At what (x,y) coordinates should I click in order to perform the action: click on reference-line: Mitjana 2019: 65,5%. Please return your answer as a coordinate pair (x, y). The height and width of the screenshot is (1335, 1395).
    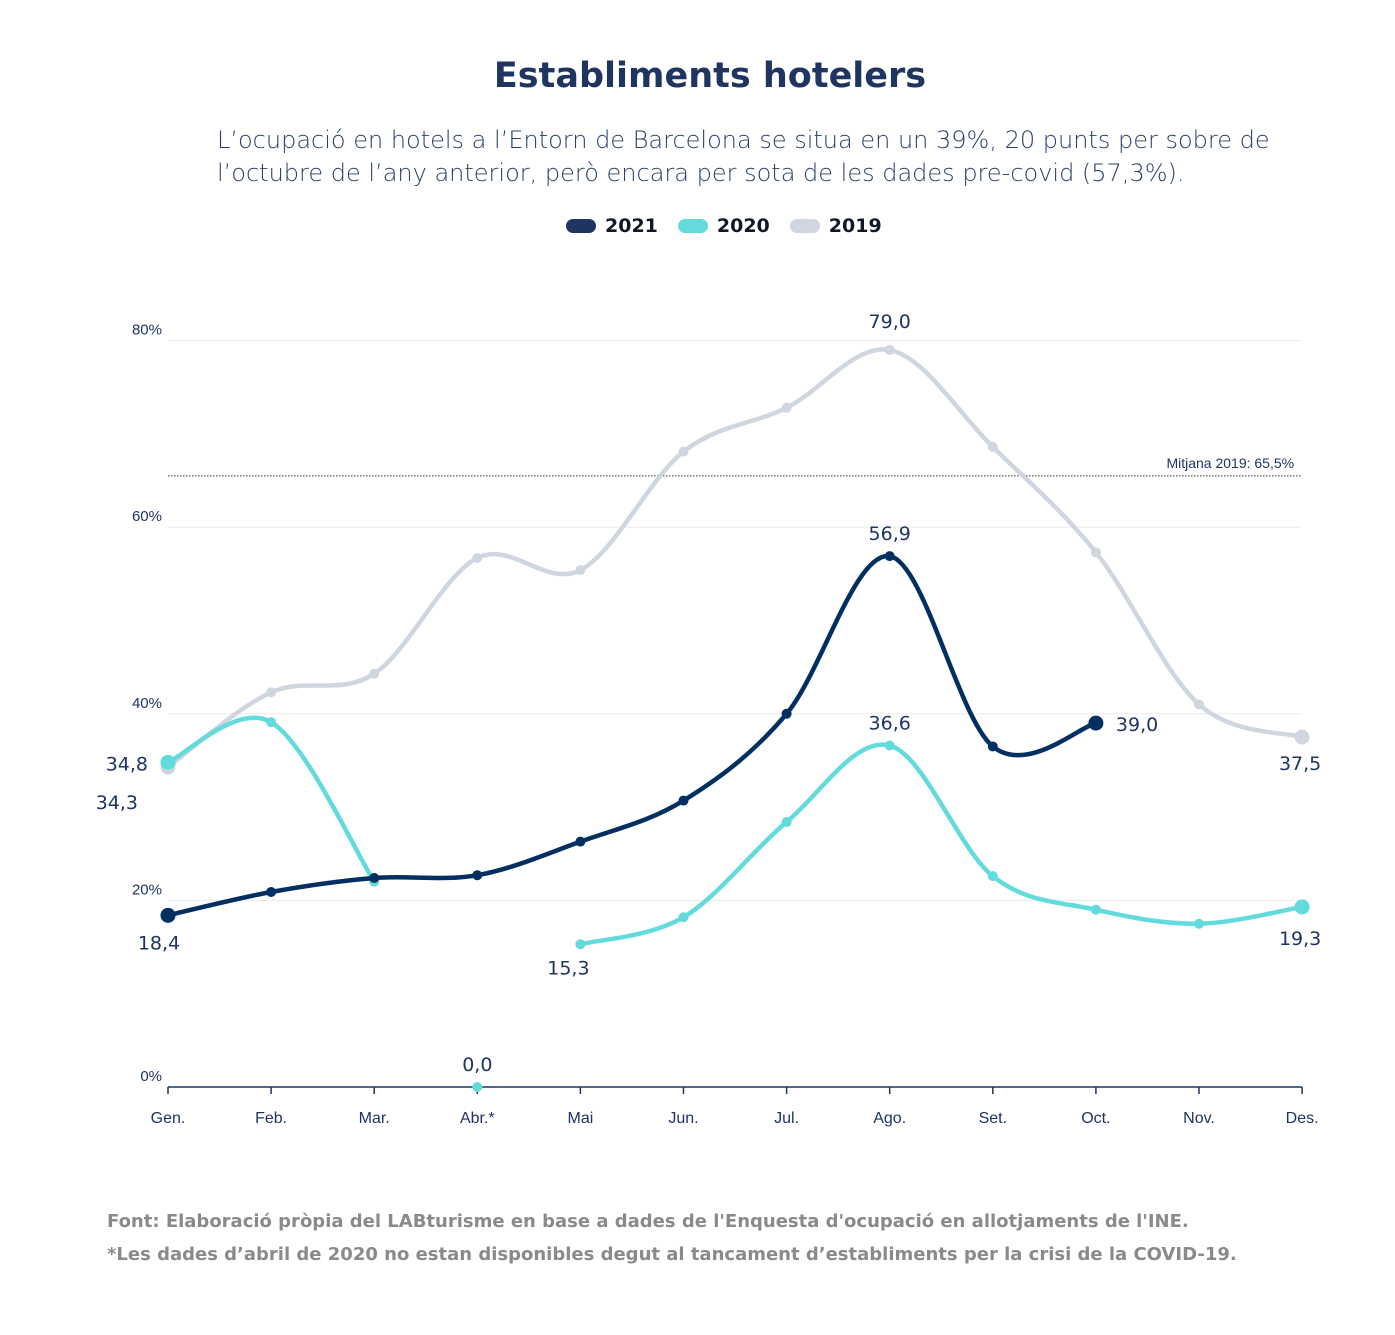
    Looking at the image, I should click on (735, 466).